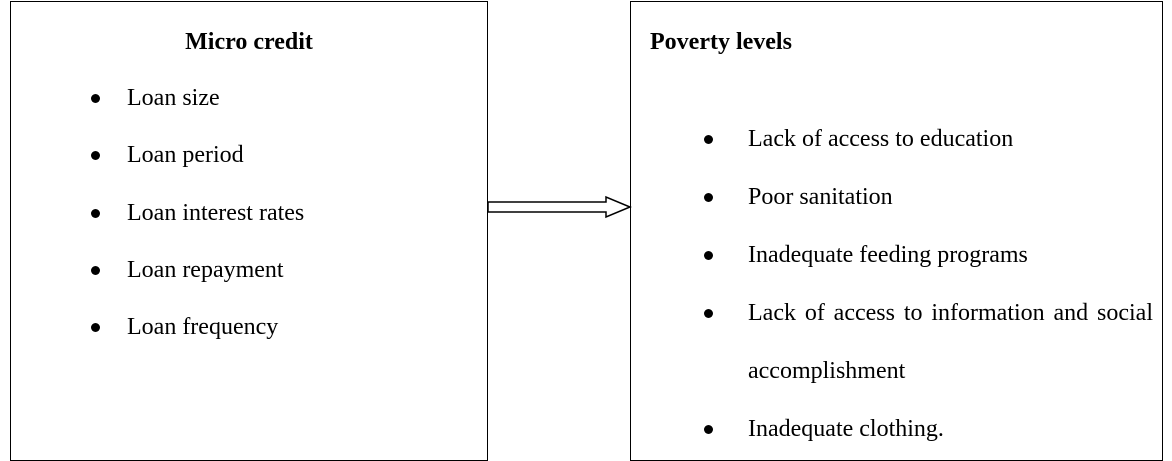 The image size is (1172, 461). I want to click on list-item: Poor sanitation, so click(820, 197).